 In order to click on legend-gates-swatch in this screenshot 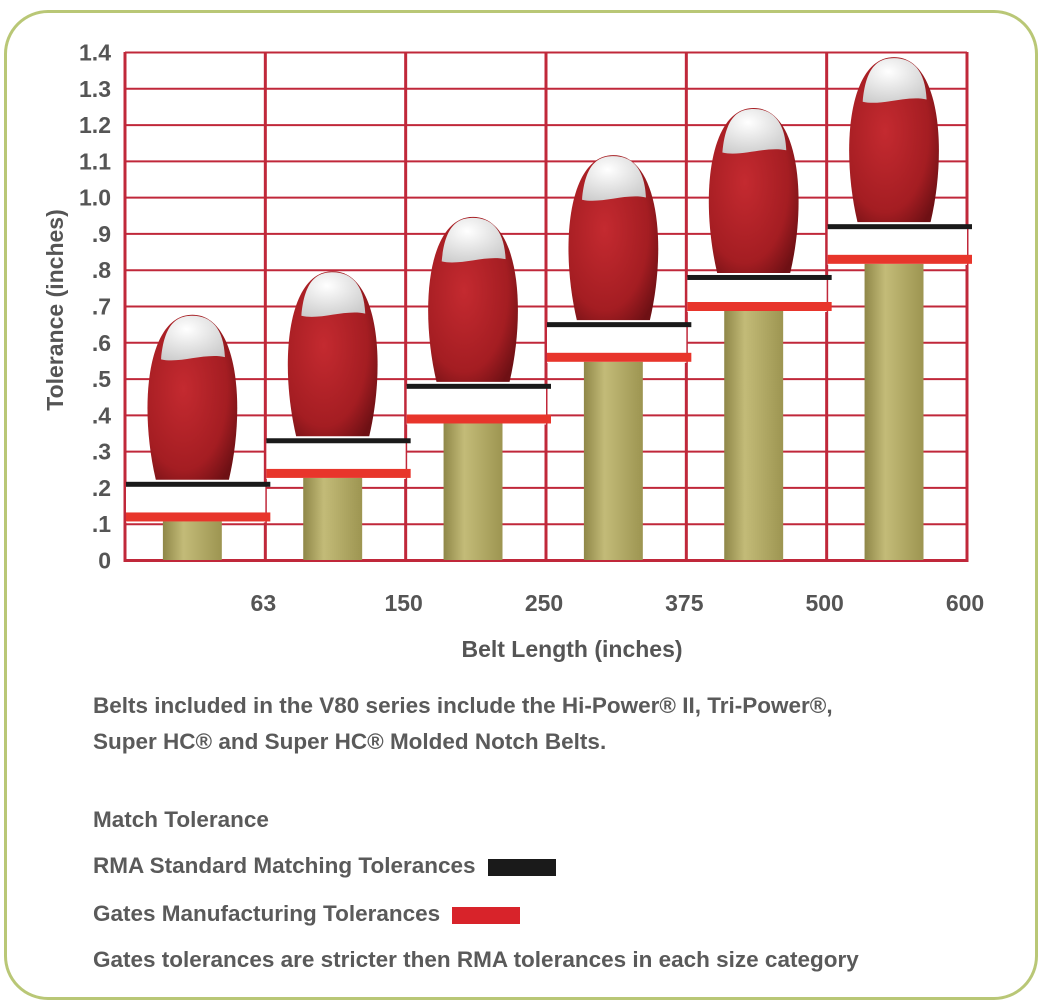, I will do `click(486, 915)`.